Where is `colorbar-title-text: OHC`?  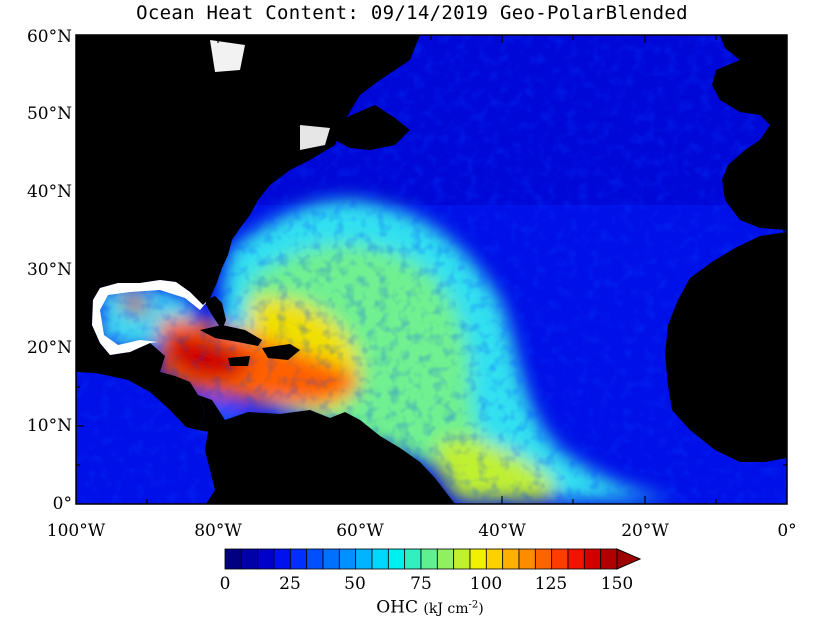
colorbar-title-text: OHC is located at coordinates (397, 607).